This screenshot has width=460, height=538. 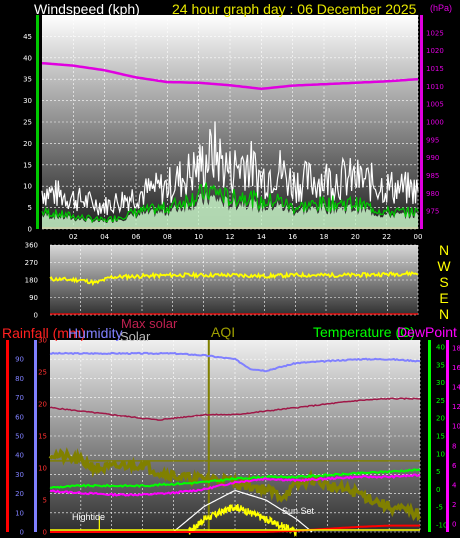 What do you see at coordinates (42, 405) in the screenshot?
I see `rainfall-tick-label: 20` at bounding box center [42, 405].